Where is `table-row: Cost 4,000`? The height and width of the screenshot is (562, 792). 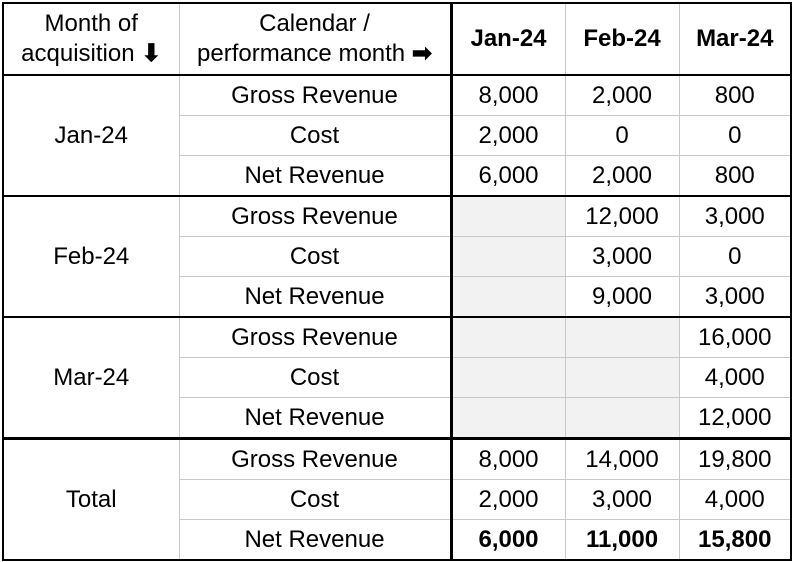
table-row: Cost 4,000 is located at coordinates (397, 377).